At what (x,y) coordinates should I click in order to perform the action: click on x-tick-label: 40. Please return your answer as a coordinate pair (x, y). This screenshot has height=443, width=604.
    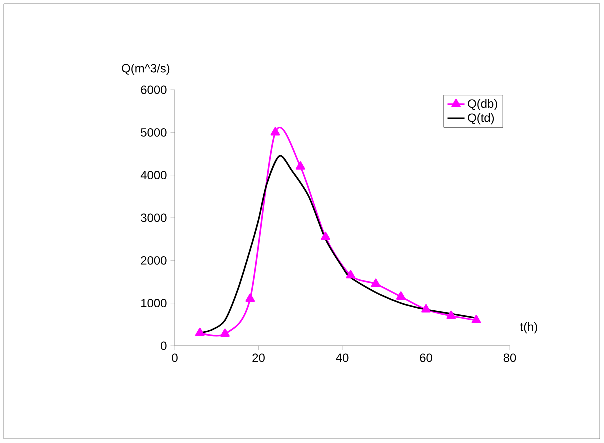
    Looking at the image, I should click on (342, 358).